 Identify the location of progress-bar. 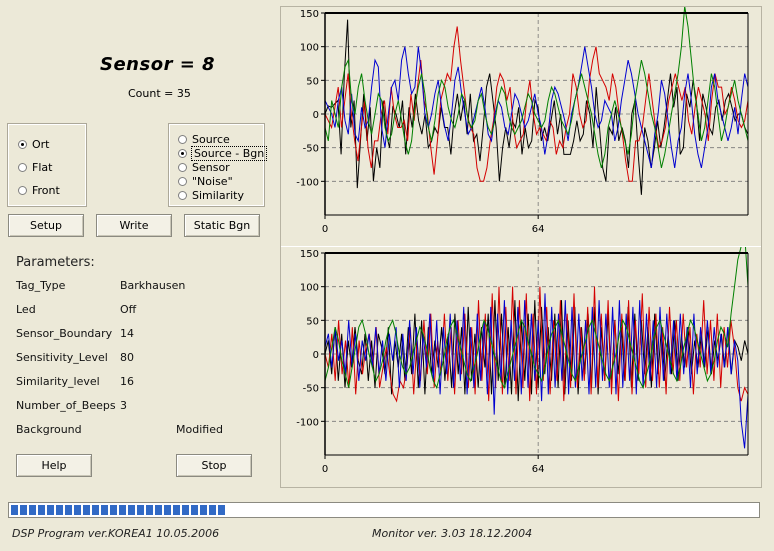
(384, 510).